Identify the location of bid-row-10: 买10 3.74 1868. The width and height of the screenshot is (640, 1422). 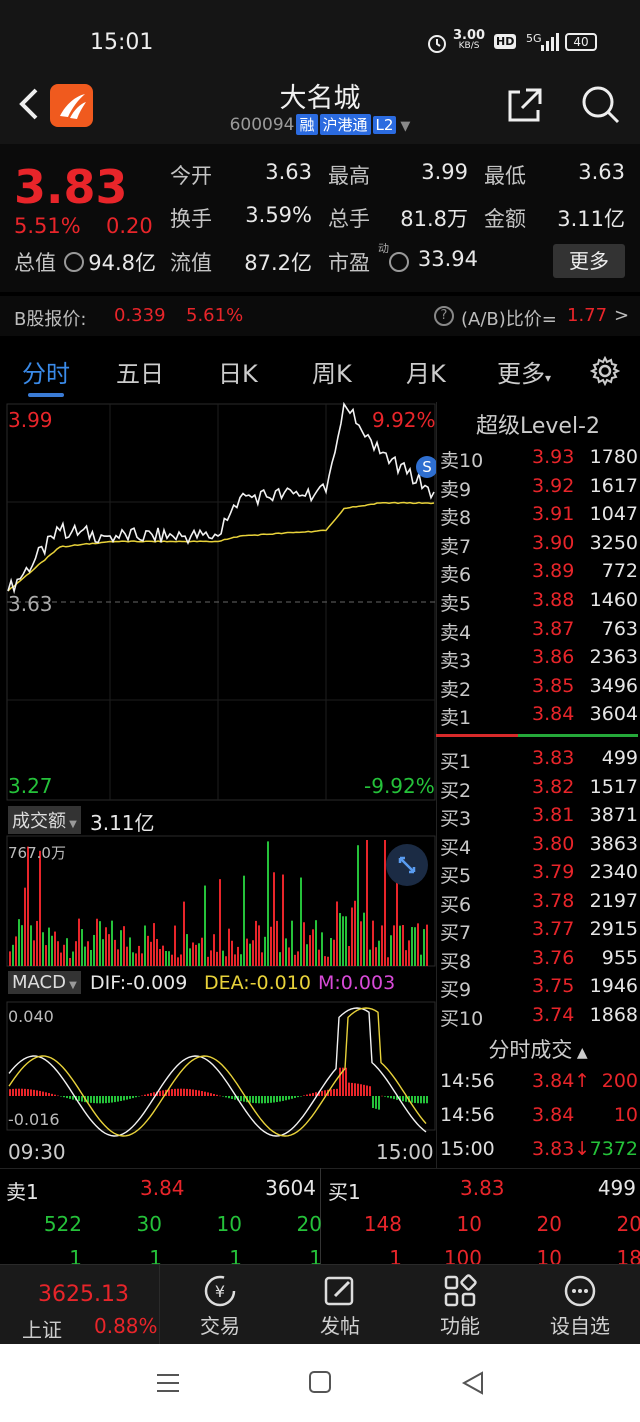
(539, 1018).